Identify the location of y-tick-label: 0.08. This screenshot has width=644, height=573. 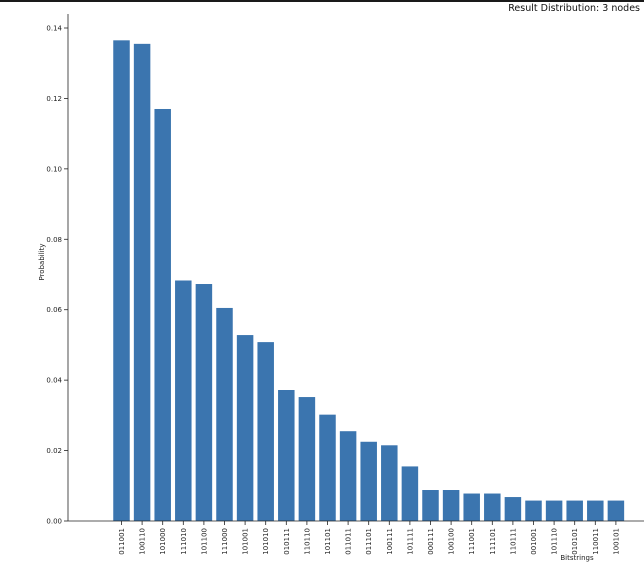
(54, 240).